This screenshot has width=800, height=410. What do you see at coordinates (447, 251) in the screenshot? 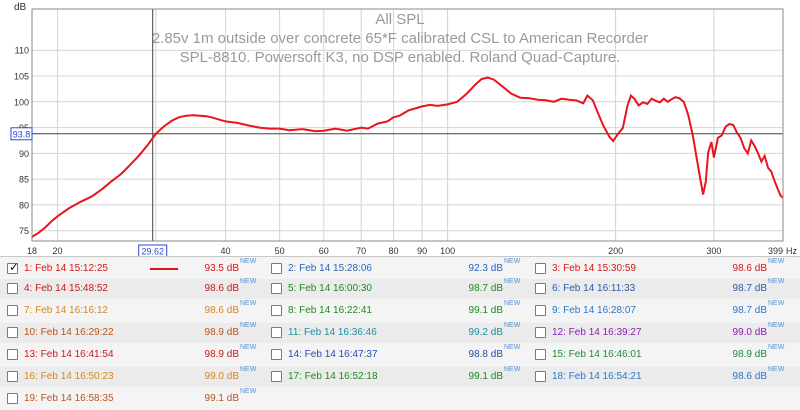
I see `x-tick-label: 100` at bounding box center [447, 251].